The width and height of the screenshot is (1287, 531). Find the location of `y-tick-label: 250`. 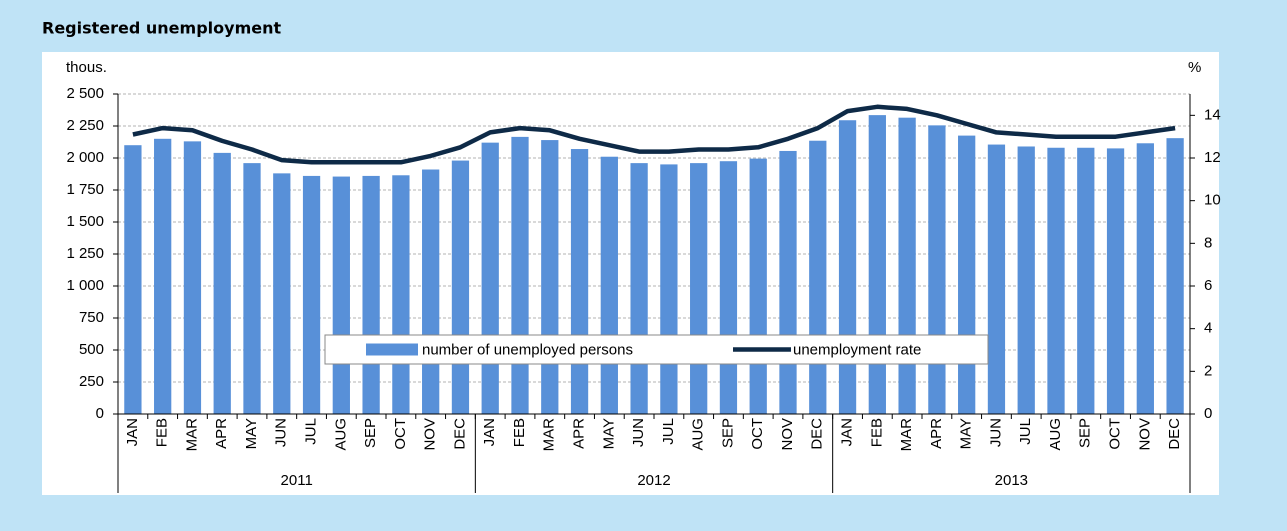

y-tick-label: 250 is located at coordinates (91, 381).